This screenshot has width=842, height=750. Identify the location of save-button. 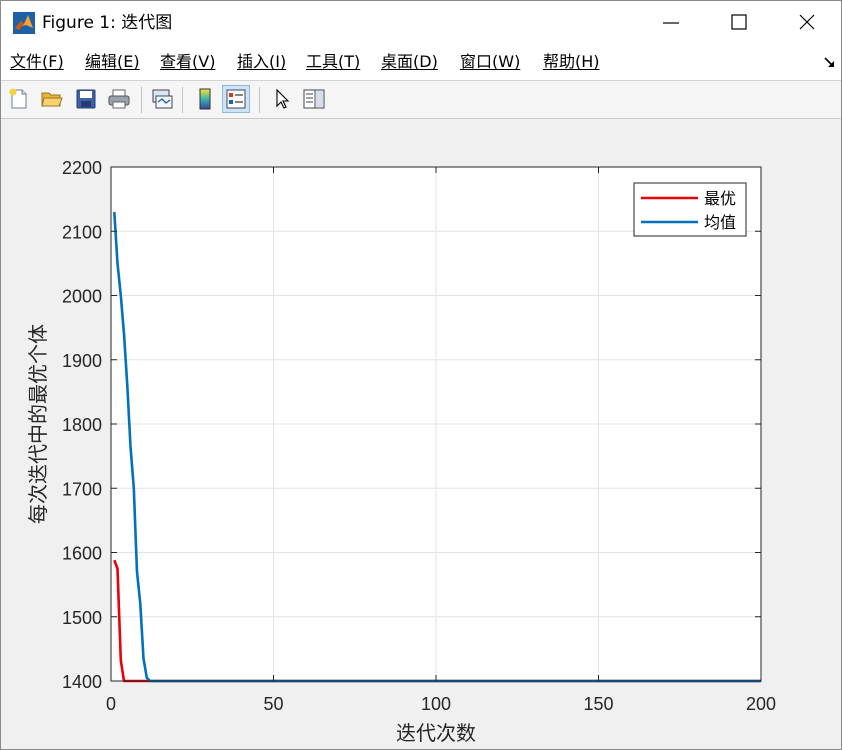
(86, 99).